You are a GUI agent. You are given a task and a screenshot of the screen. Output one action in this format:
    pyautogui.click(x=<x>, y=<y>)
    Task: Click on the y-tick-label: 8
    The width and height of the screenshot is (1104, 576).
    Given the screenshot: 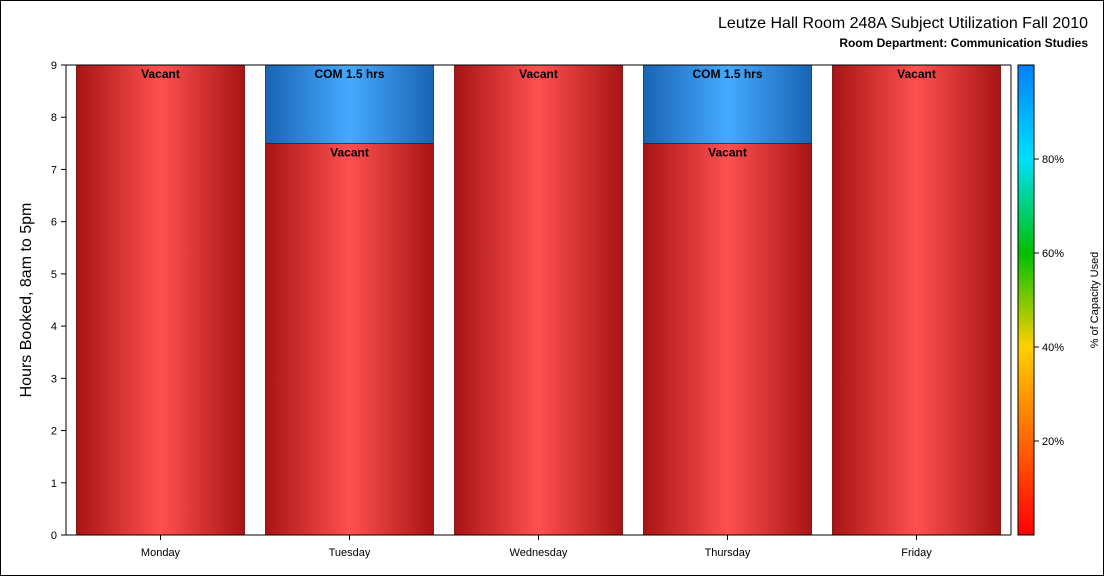 What is the action you would take?
    pyautogui.click(x=54, y=118)
    